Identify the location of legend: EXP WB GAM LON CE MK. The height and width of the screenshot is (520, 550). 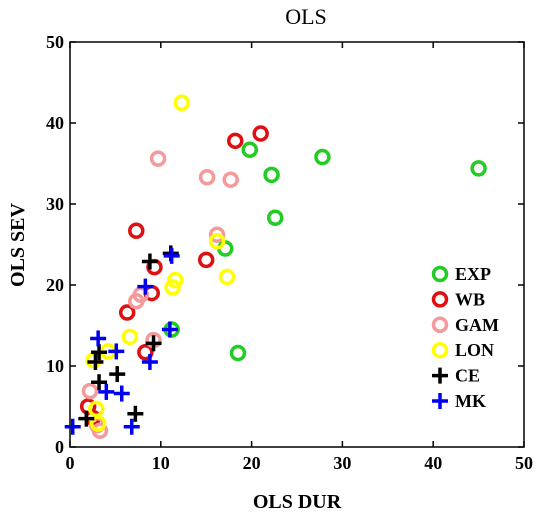
(465, 337).